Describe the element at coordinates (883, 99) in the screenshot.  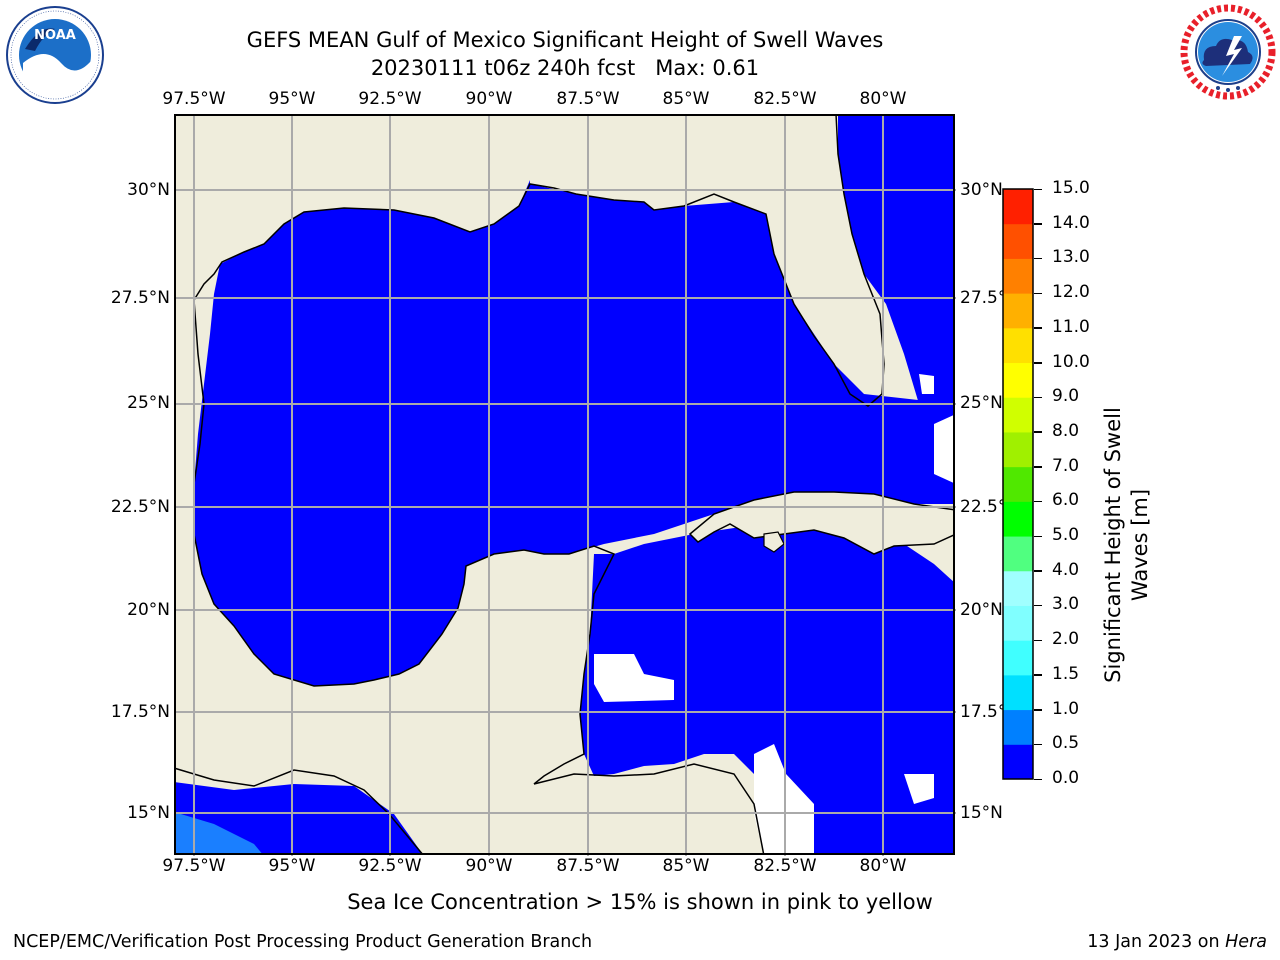
I see `lon-label-top: 80°W` at that location.